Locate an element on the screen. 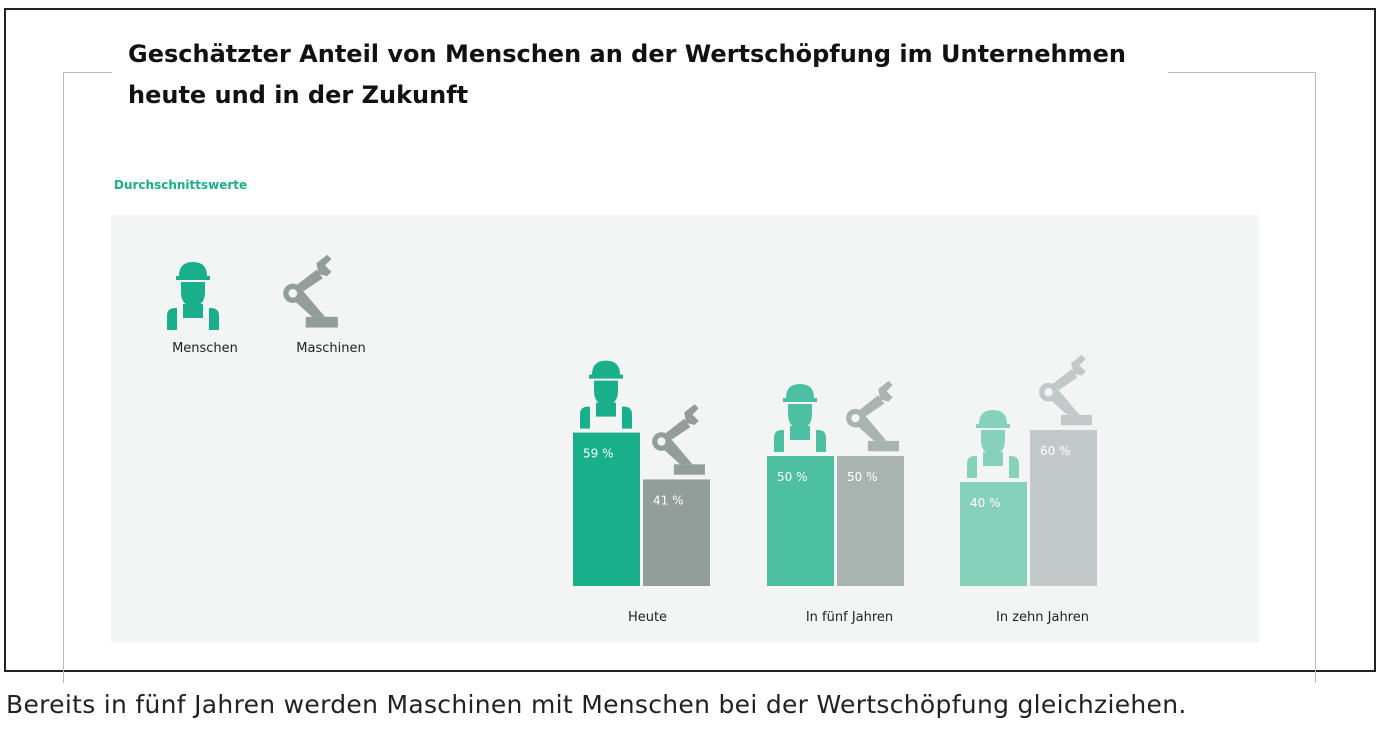  legend: Menschen Maschinen is located at coordinates (266, 305).